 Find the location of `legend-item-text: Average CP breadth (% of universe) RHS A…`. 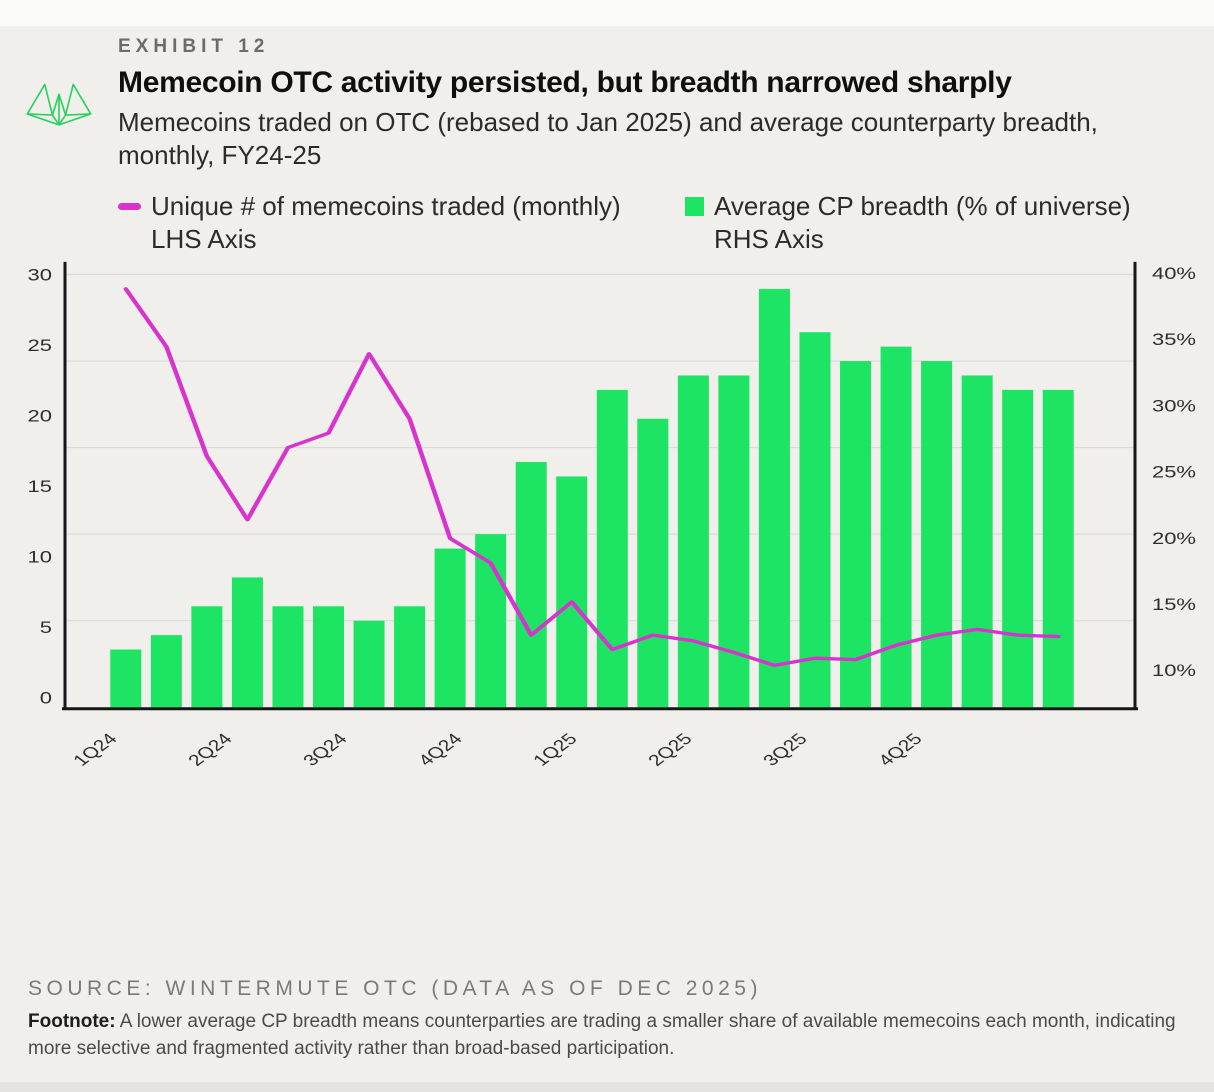

legend-item-text: Average CP breadth (% of universe) RHS A… is located at coordinates (922, 223).